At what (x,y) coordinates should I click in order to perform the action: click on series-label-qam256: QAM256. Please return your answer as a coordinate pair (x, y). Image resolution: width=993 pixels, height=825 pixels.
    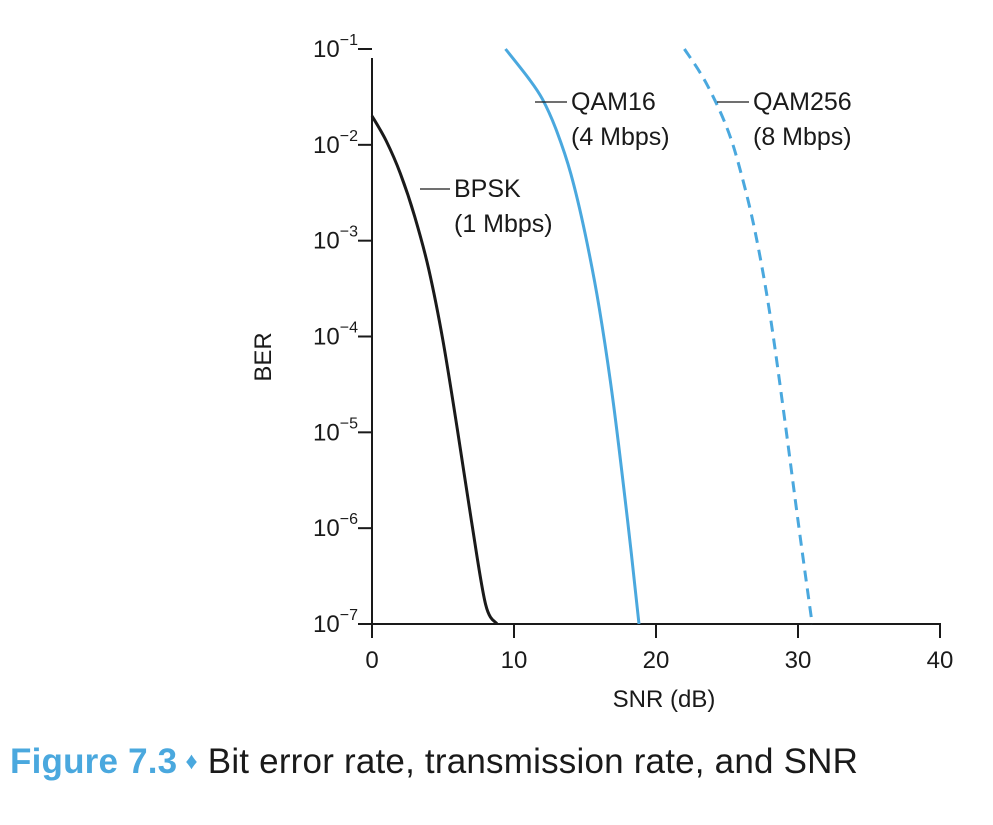
    Looking at the image, I should click on (802, 102).